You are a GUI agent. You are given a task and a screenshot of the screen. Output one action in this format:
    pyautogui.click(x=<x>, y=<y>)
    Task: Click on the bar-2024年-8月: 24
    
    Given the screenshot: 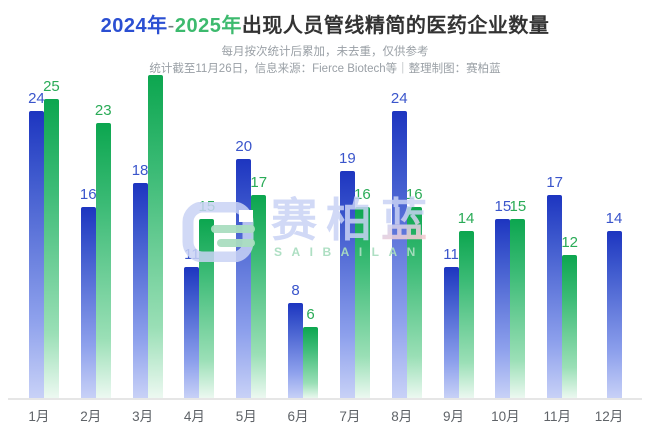 What is the action you would take?
    pyautogui.click(x=399, y=244)
    